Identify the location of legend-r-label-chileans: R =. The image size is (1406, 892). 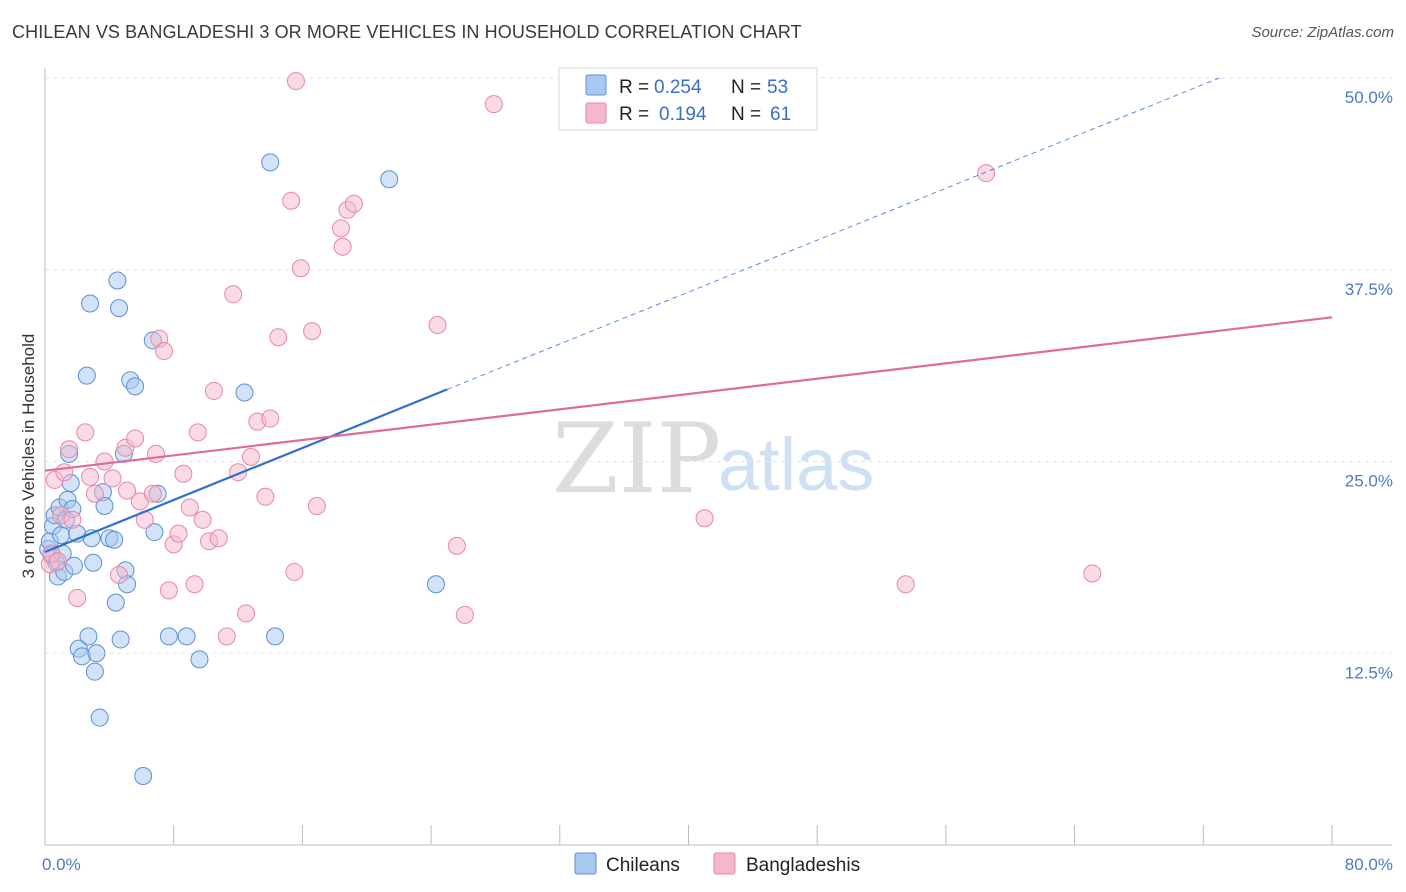
(634, 87).